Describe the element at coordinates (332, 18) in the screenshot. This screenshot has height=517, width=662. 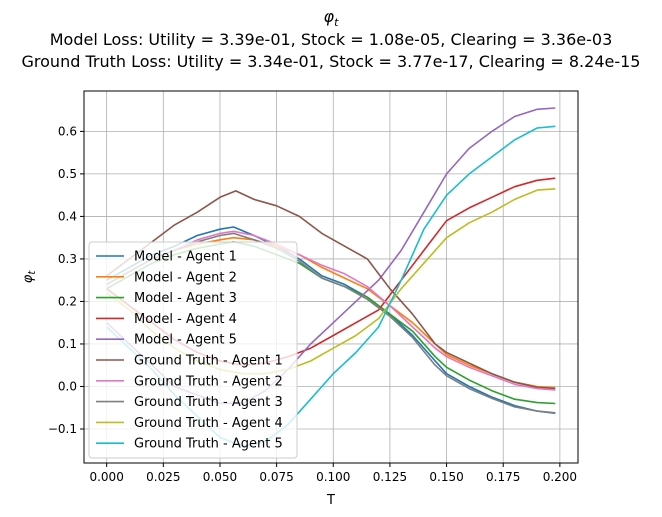
I see `chart-title: φt` at that location.